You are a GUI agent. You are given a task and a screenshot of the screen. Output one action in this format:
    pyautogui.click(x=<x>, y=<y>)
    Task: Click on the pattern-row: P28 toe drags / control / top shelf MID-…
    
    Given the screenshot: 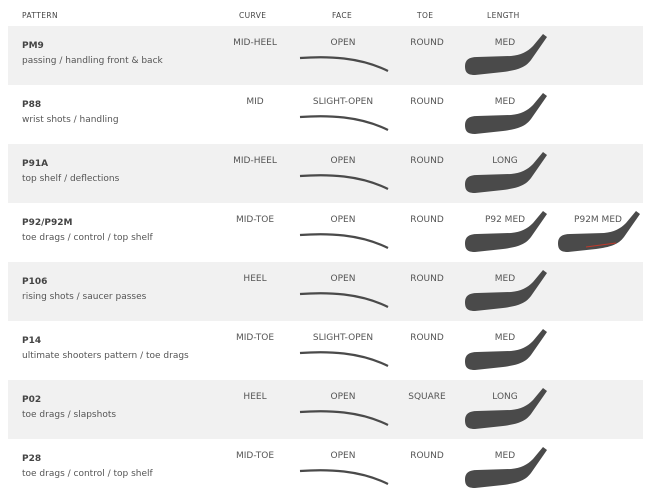 What is the action you would take?
    pyautogui.click(x=325, y=468)
    